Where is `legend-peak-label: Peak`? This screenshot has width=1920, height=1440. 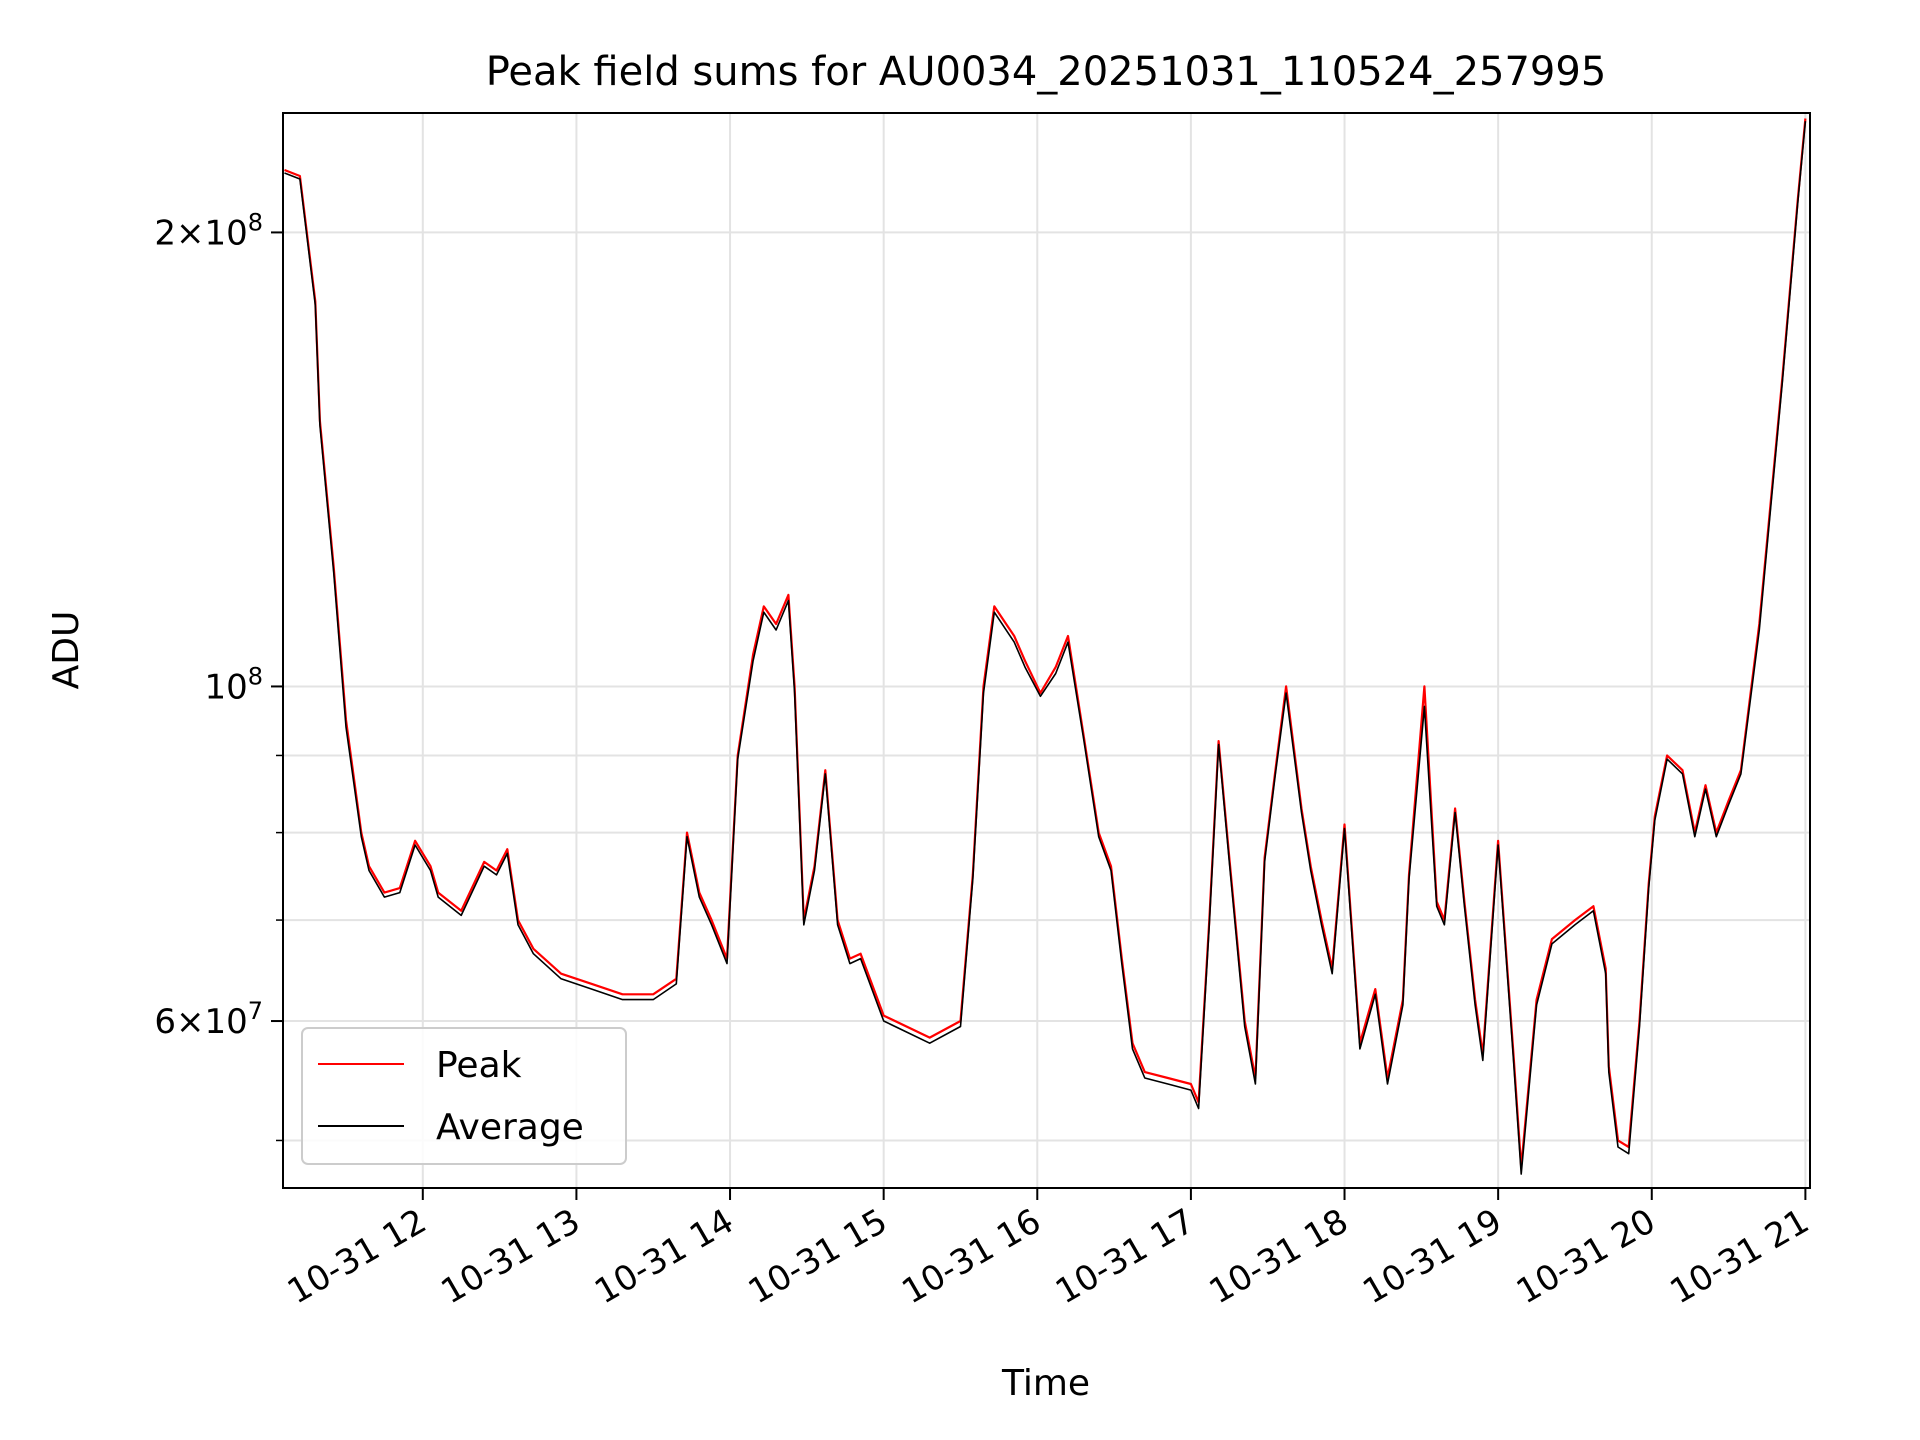
legend-peak-label: Peak is located at coordinates (479, 1065).